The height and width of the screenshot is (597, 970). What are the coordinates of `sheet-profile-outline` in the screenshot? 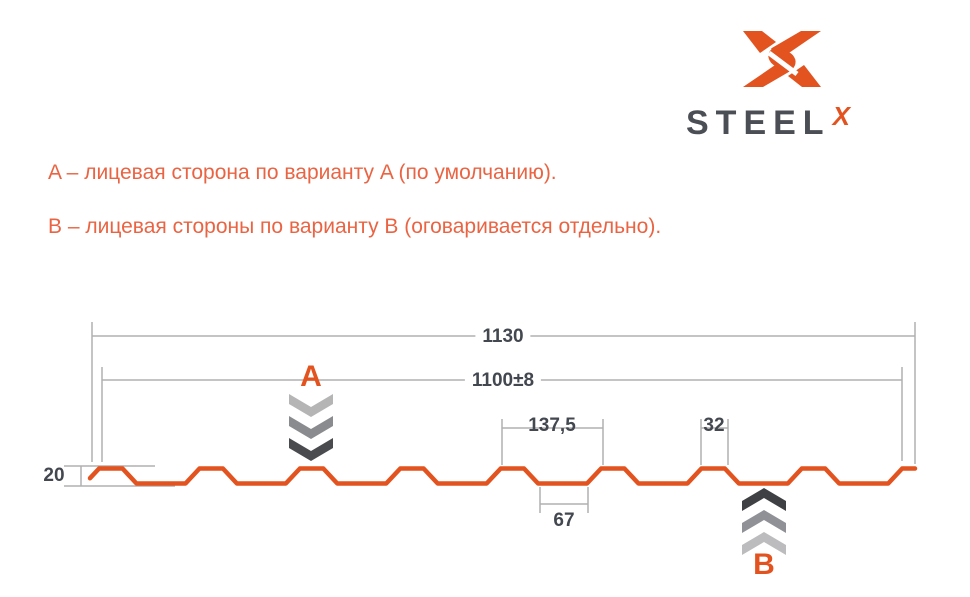 It's located at (502, 476).